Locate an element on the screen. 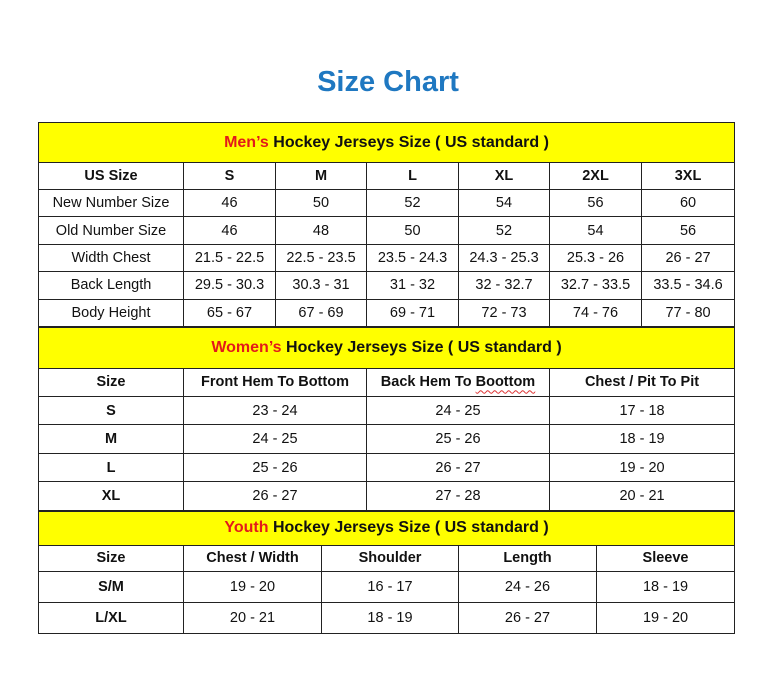 The image size is (776, 692). table-row: S/M 19 - 20 16 - 17 24 - 26 18 - 19 is located at coordinates (387, 586).